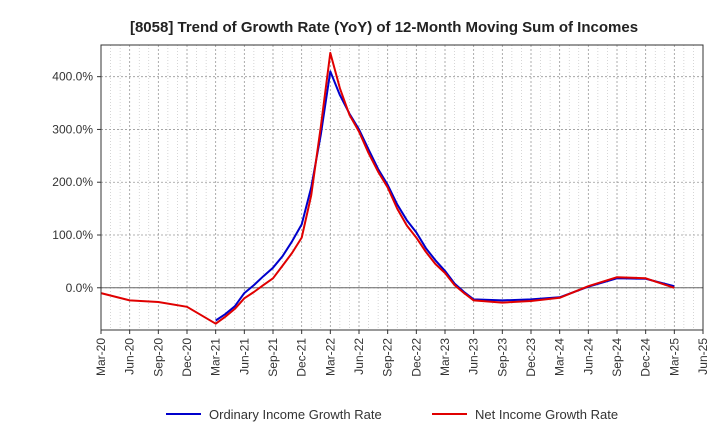 This screenshot has width=720, height=440. What do you see at coordinates (531, 357) in the screenshot?
I see `x-tick-label: Dec-23` at bounding box center [531, 357].